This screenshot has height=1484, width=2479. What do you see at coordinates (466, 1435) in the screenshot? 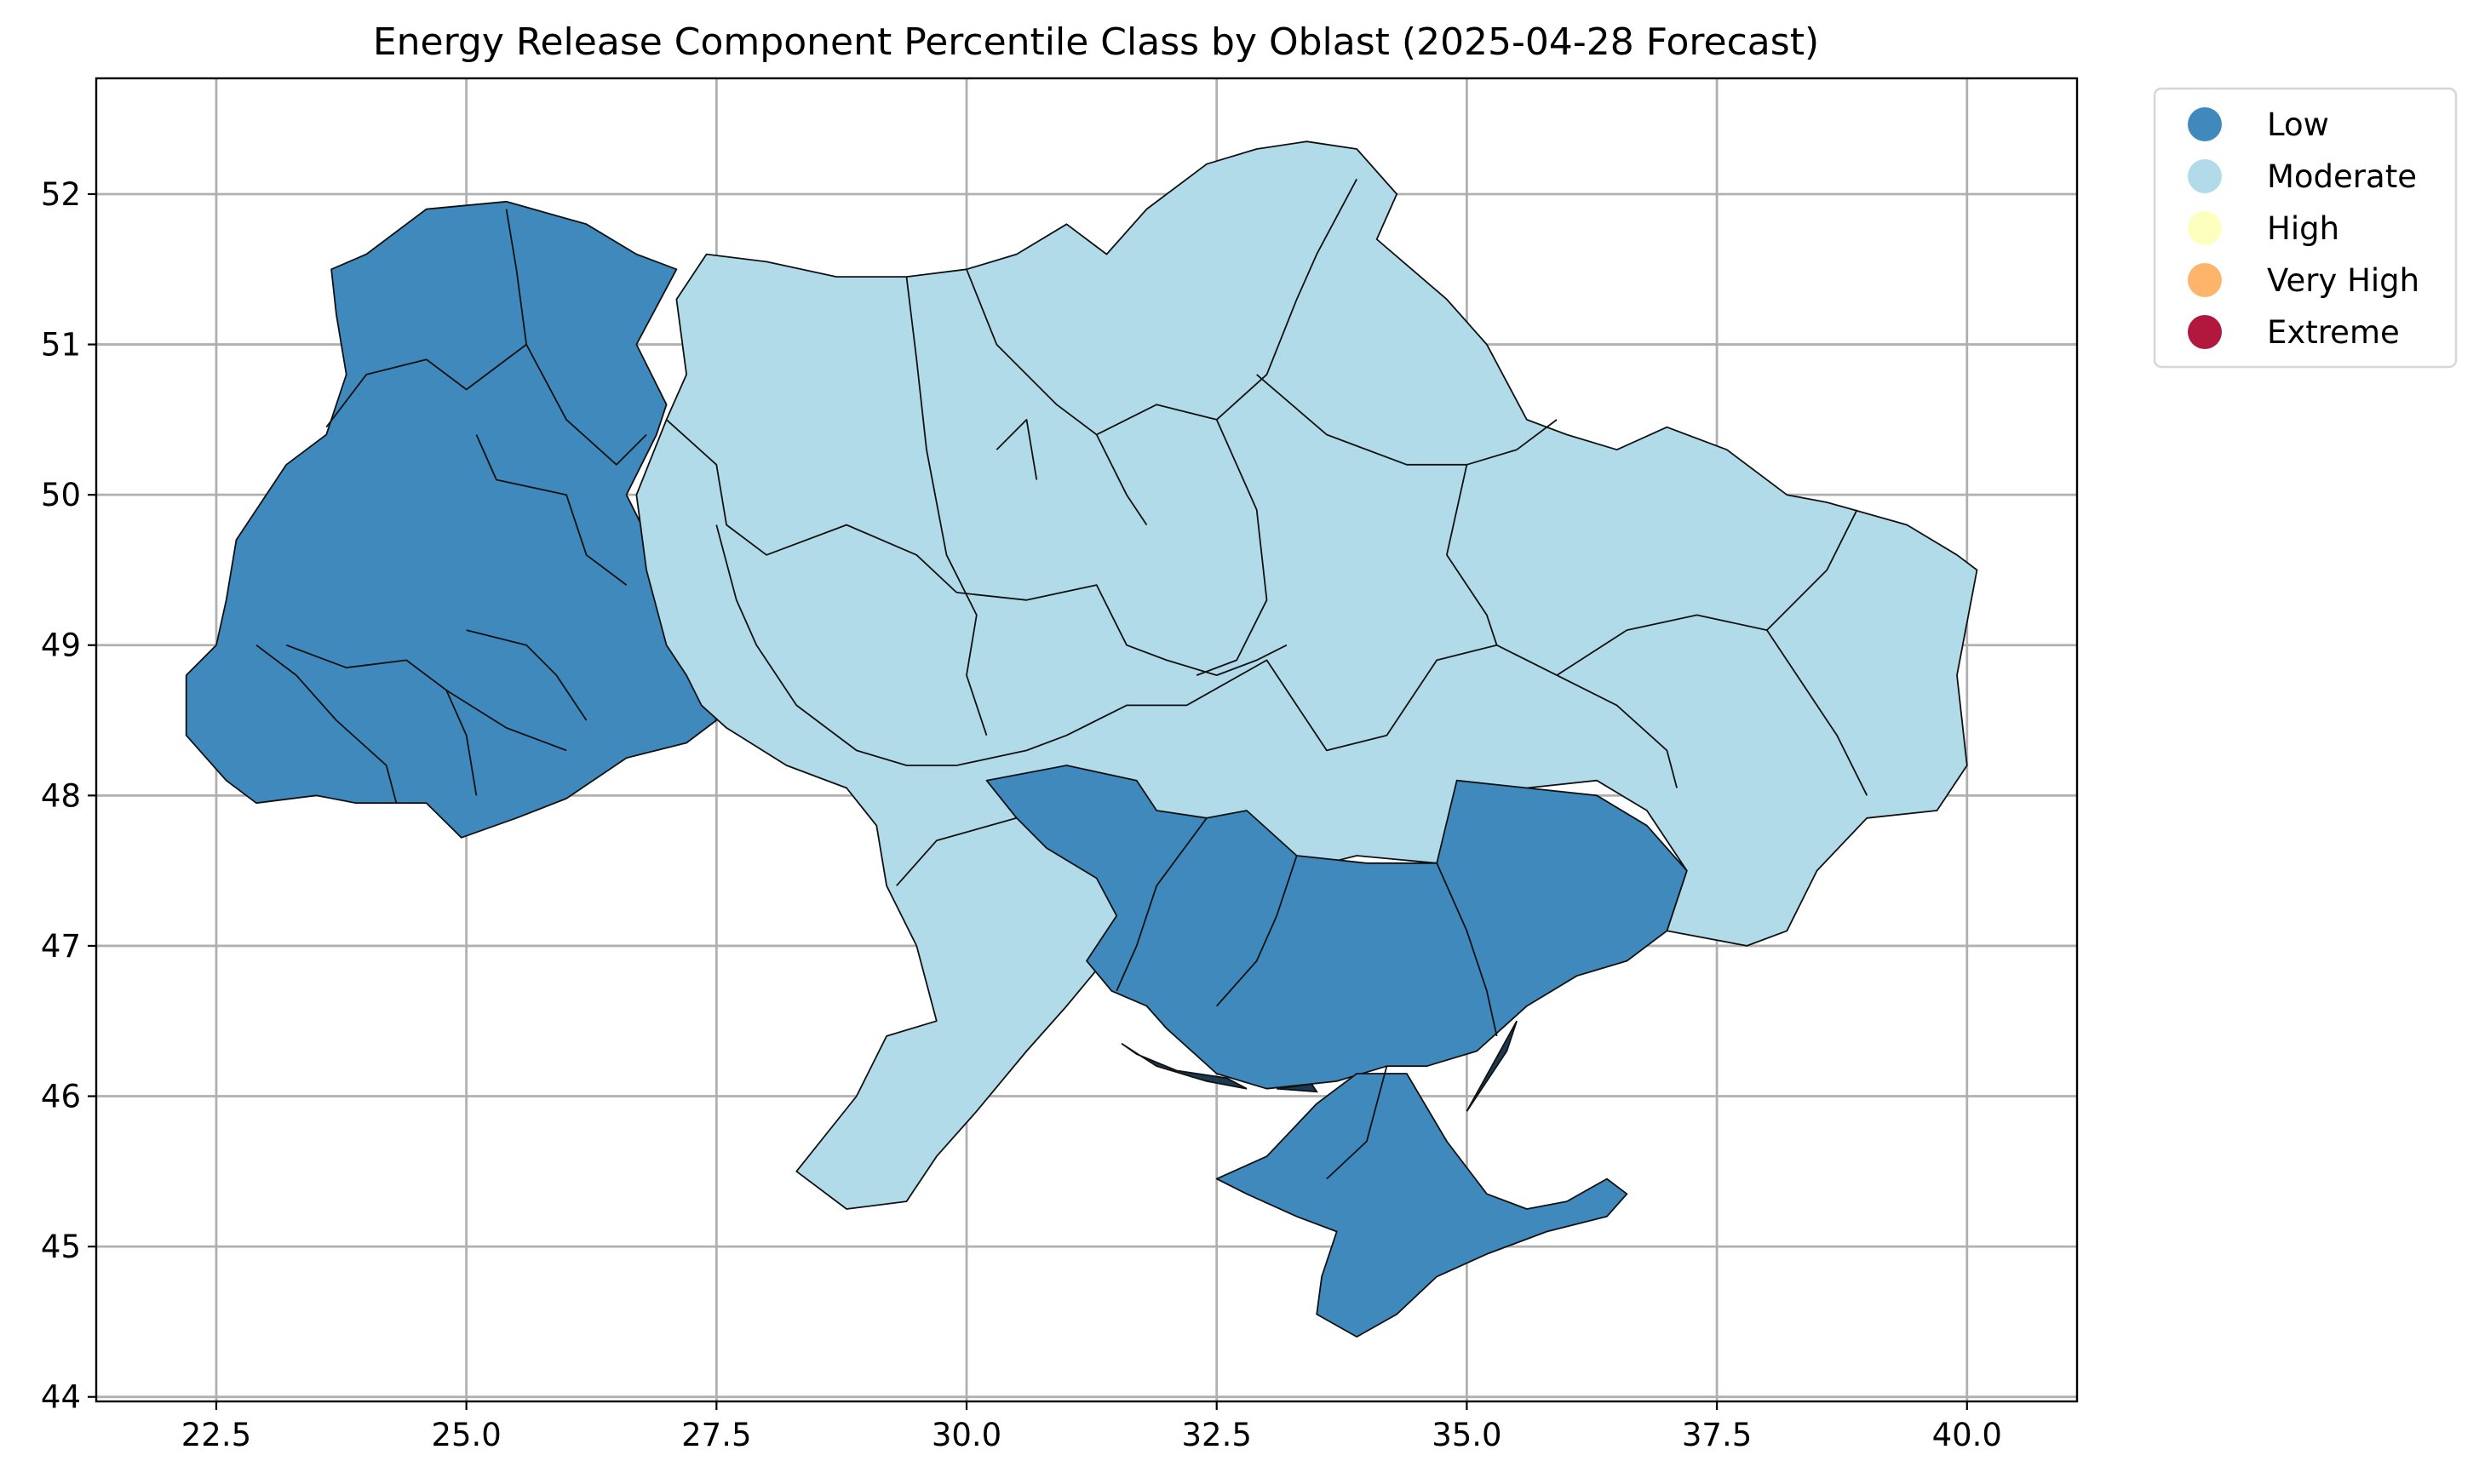
I see `x-tick-label: 25.0` at bounding box center [466, 1435].